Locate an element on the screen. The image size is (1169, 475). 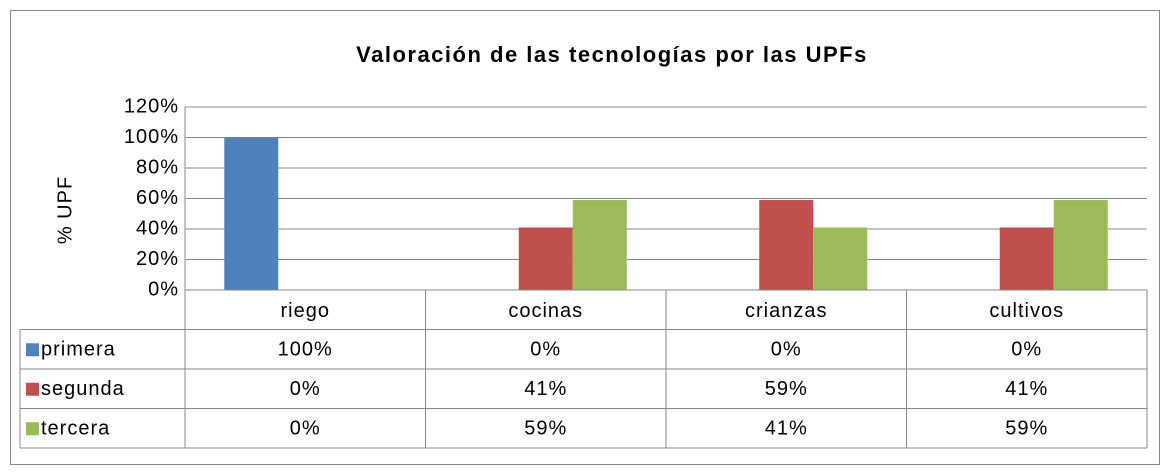
x-tick-label: crianzas is located at coordinates (786, 311).